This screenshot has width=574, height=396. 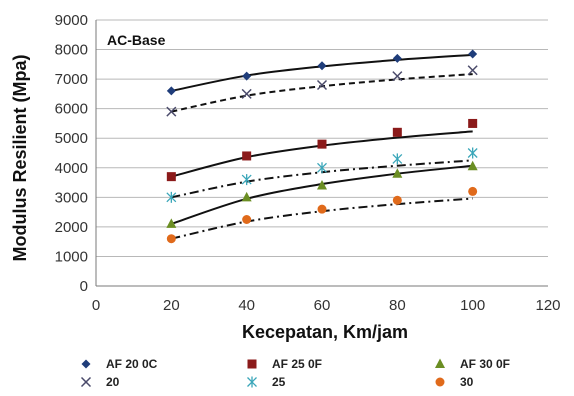 What do you see at coordinates (71, 138) in the screenshot?
I see `y-tick-label-5000: 5000` at bounding box center [71, 138].